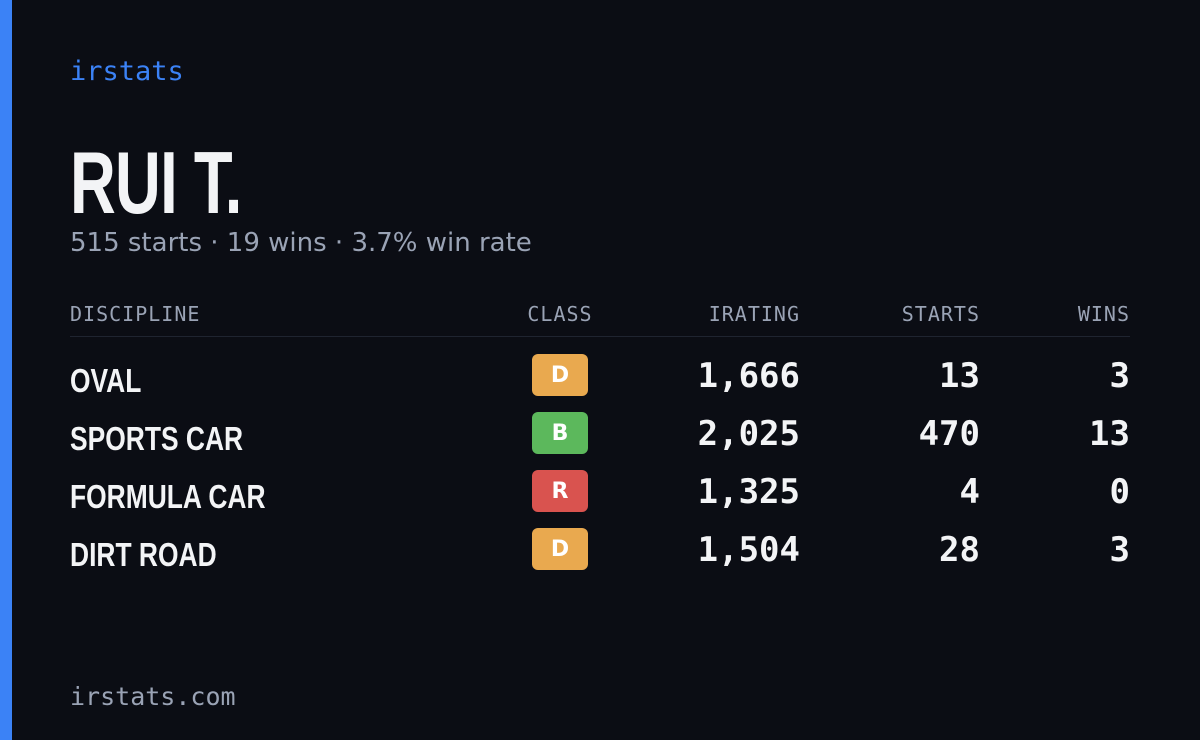 The width and height of the screenshot is (1200, 740). What do you see at coordinates (106, 380) in the screenshot?
I see `discipline: OVAL` at bounding box center [106, 380].